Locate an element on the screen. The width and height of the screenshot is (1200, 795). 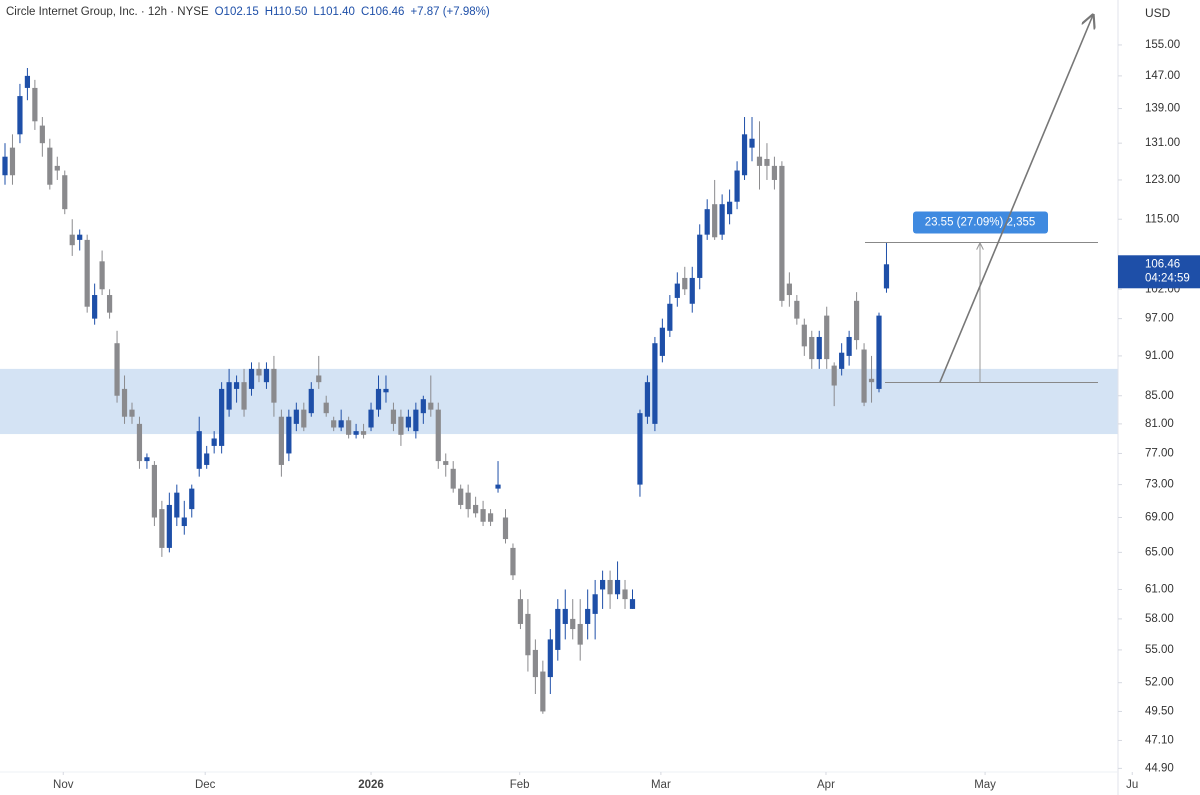
y-tick-label: 47.10 is located at coordinates (1159, 740).